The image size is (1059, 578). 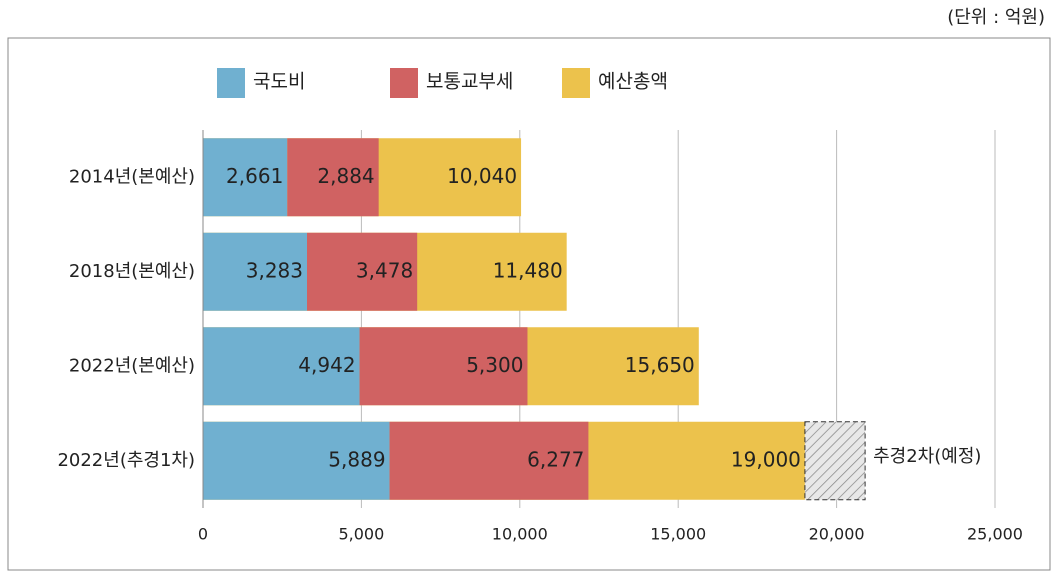 What do you see at coordinates (555, 459) in the screenshot?
I see `value-label: 6,277` at bounding box center [555, 459].